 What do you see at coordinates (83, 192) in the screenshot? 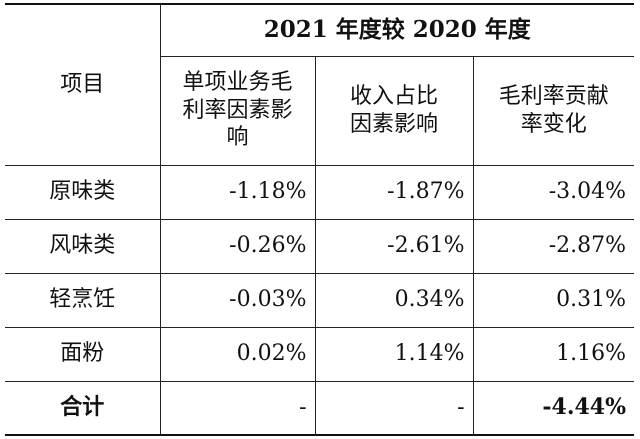
I see `row-item-label: 原味类` at bounding box center [83, 192].